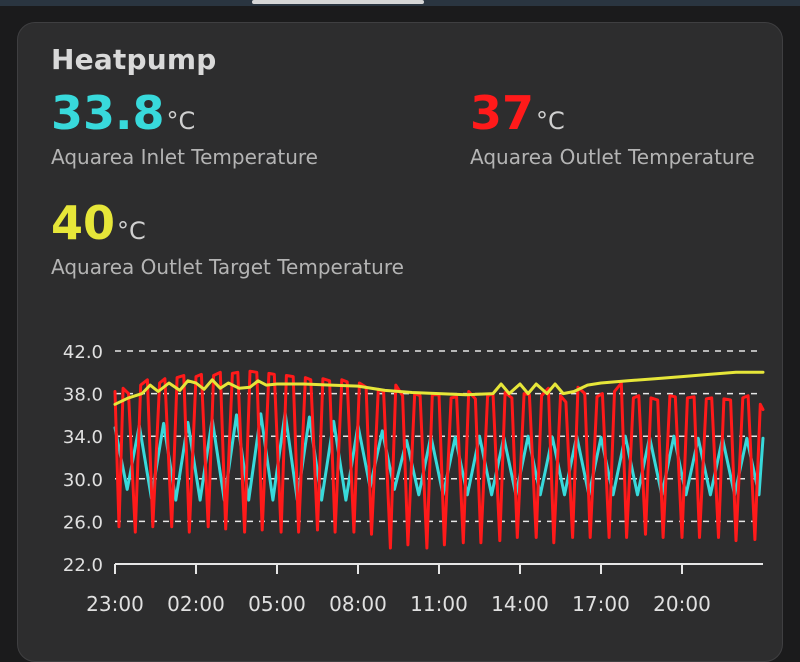 The height and width of the screenshot is (662, 800). I want to click on entity-outlet-temperature: 37°C Aquarea Outlet Temperature, so click(612, 128).